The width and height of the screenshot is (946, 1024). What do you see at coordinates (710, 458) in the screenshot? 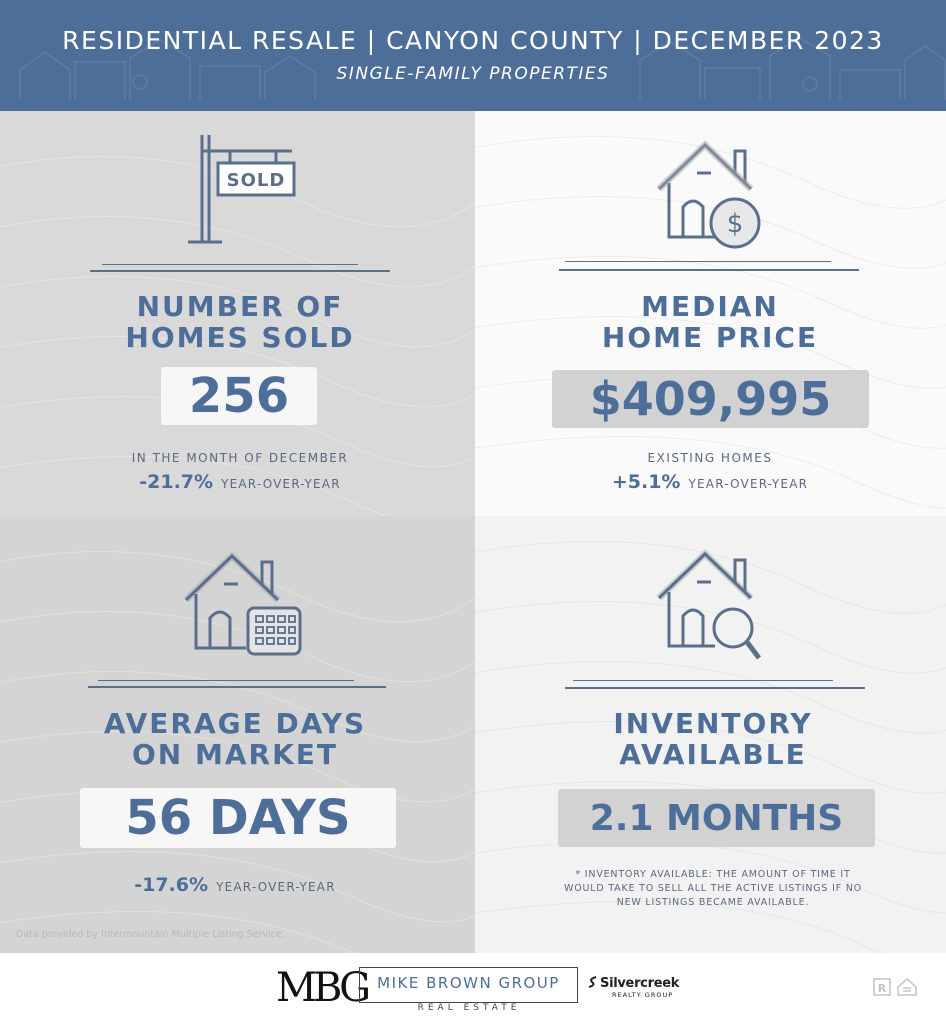
I see `median-price-caption: EXISTING HOMES` at bounding box center [710, 458].